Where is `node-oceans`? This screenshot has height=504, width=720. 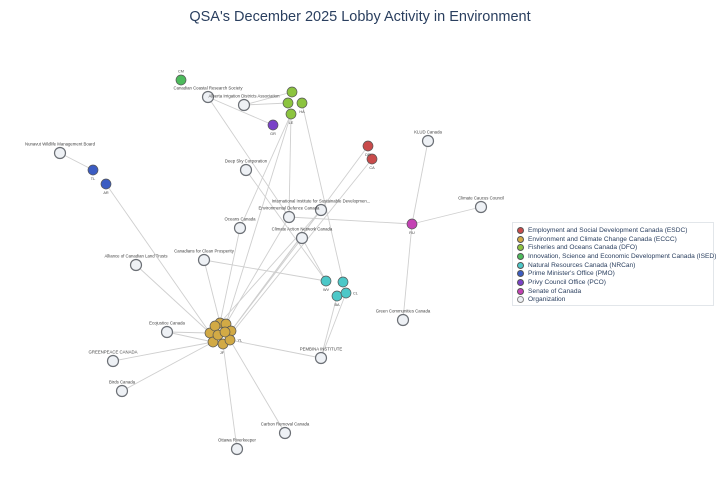
node-oceans is located at coordinates (240, 228).